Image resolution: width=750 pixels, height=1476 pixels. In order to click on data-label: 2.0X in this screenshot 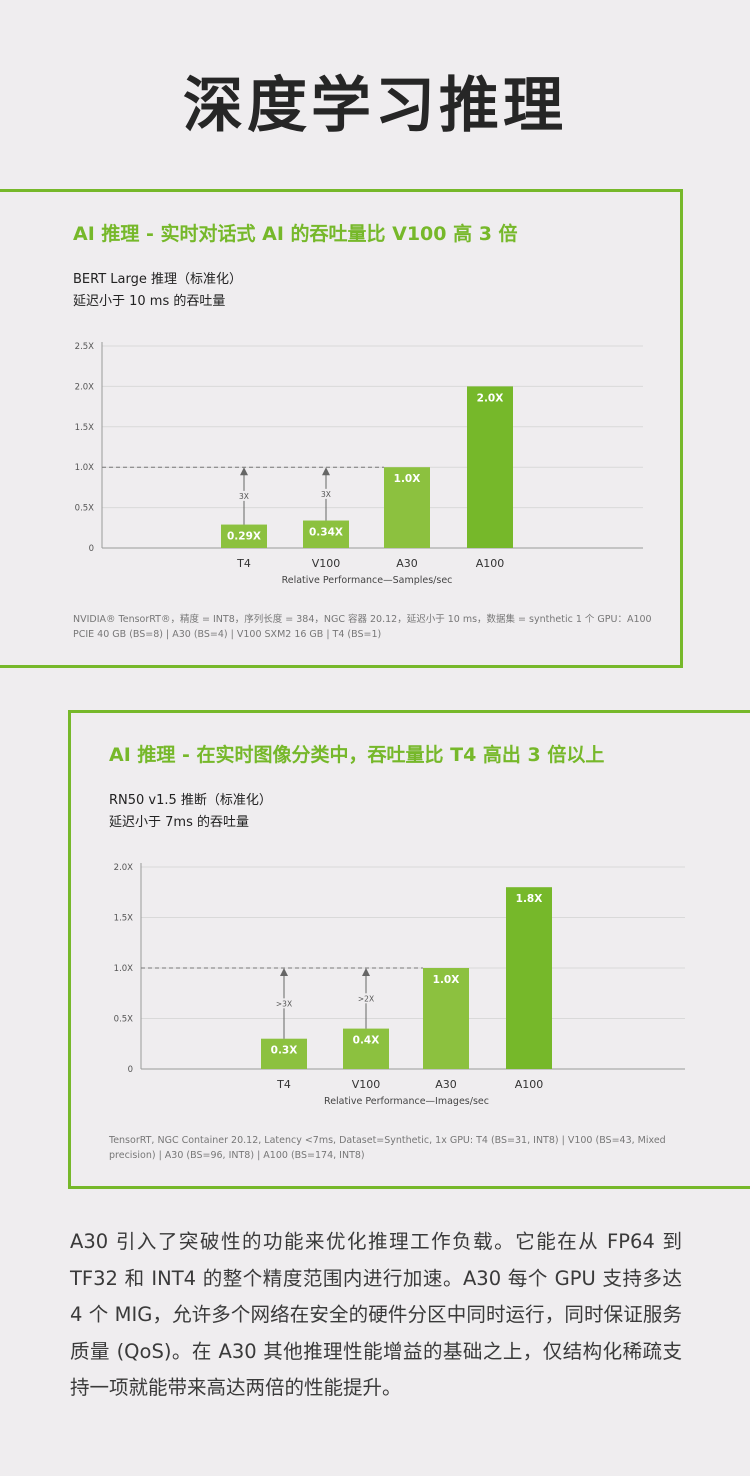, I will do `click(490, 398)`.